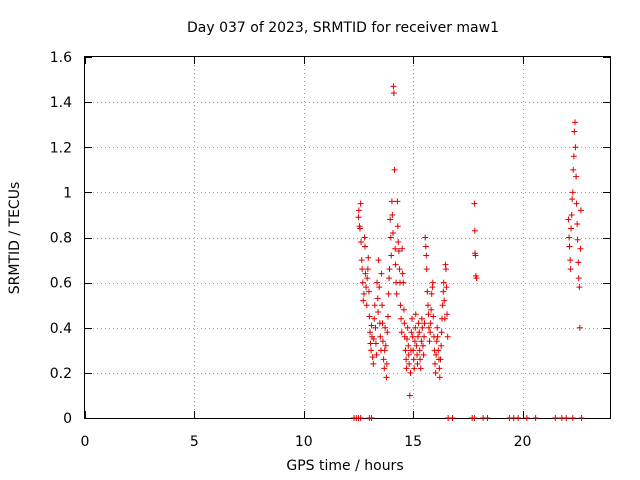  What do you see at coordinates (413, 442) in the screenshot?
I see `x-tick-label: 15` at bounding box center [413, 442].